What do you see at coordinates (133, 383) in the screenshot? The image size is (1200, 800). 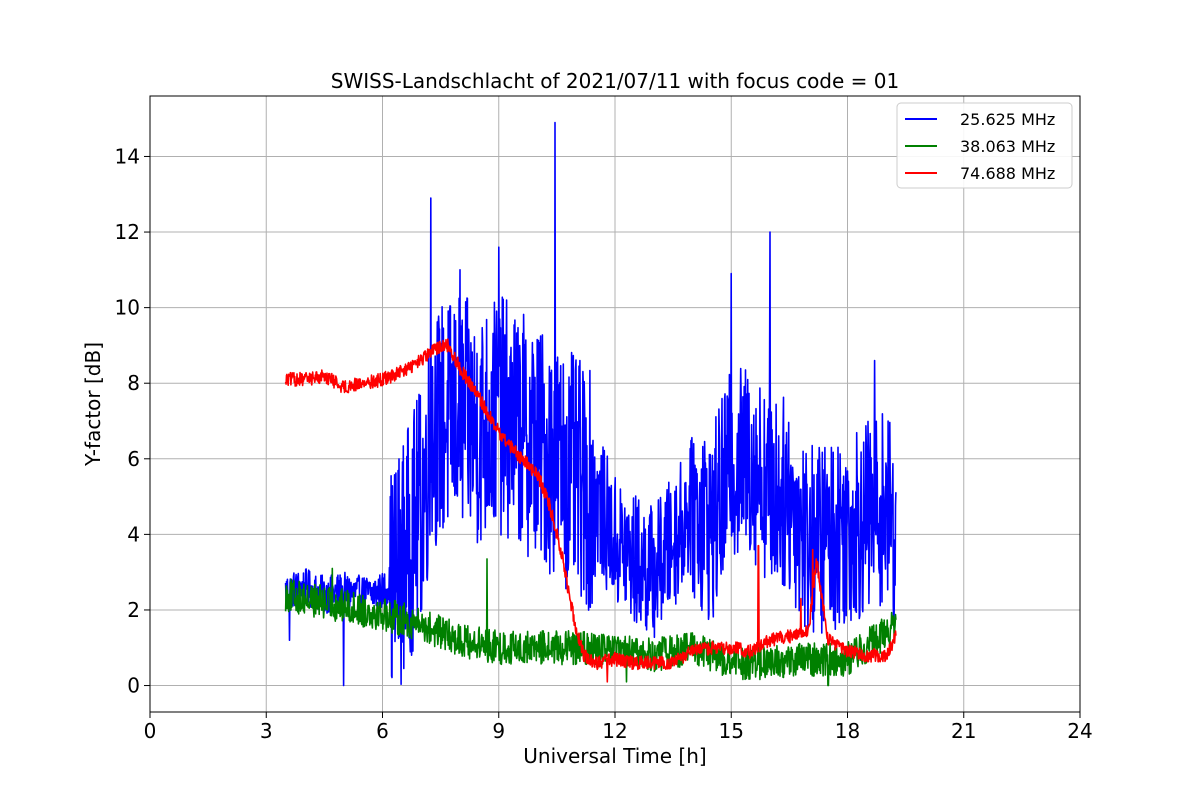 I see `y-tick-label: 8` at bounding box center [133, 383].